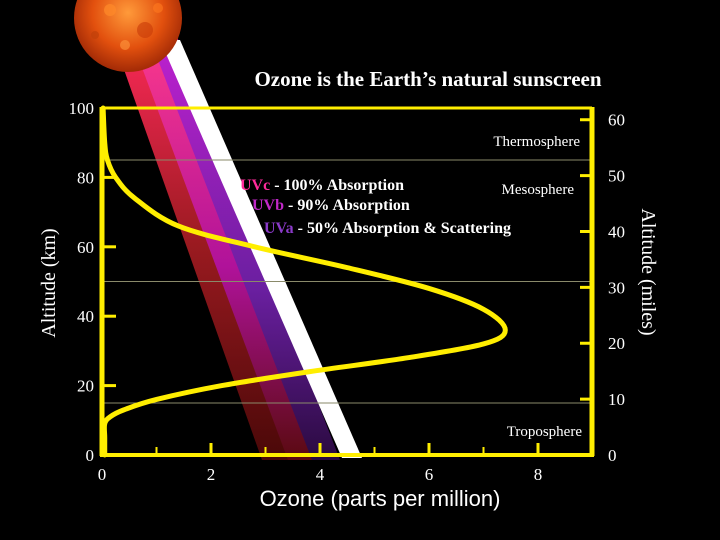 The image size is (720, 540). I want to click on y2-tick-label: 50, so click(616, 176).